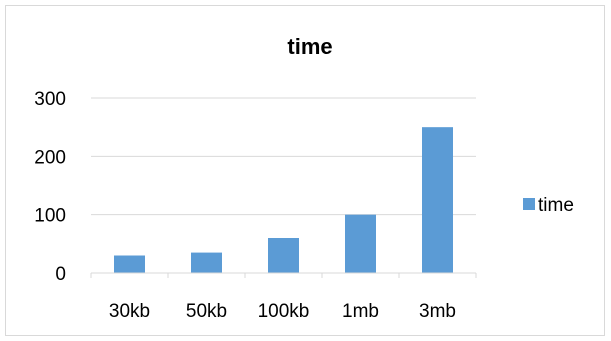  What do you see at coordinates (556, 205) in the screenshot?
I see `legend-label: time` at bounding box center [556, 205].